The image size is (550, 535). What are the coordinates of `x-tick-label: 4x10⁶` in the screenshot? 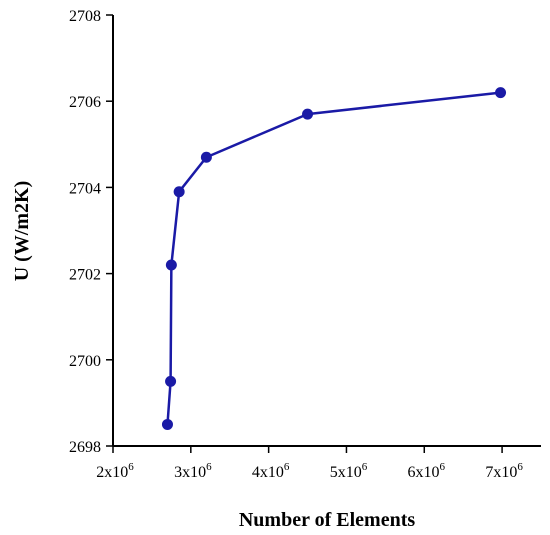 It's located at (271, 471).